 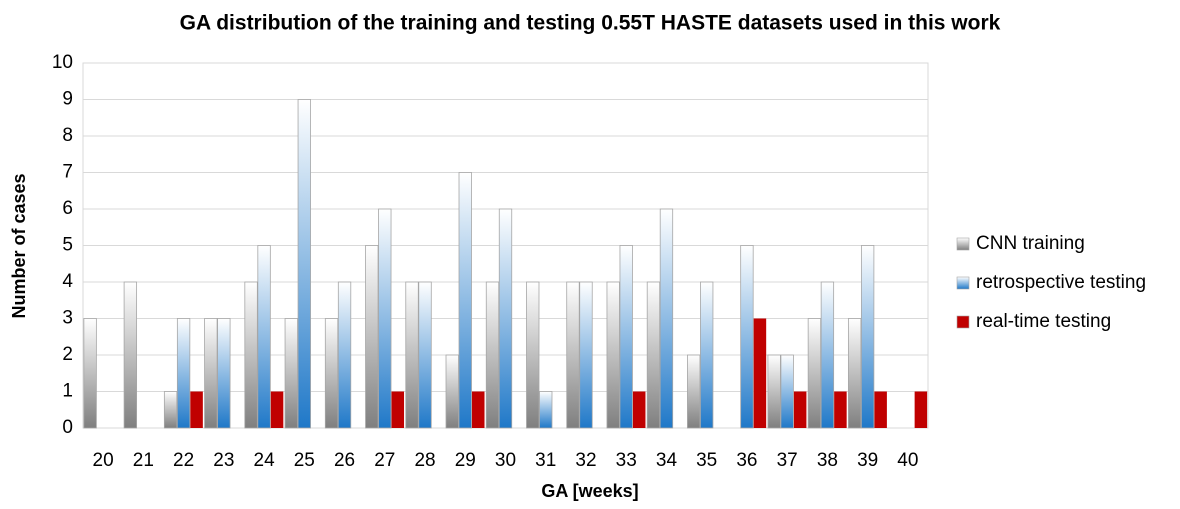 I want to click on x-tick-label: 35, so click(x=706, y=460).